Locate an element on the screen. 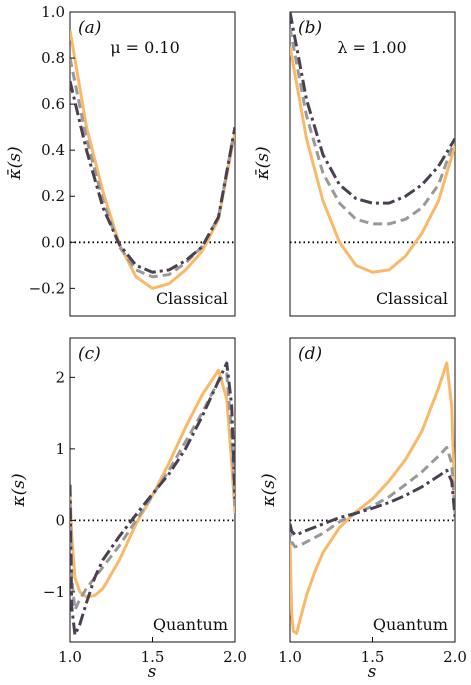 Image resolution: width=471 pixels, height=685 pixels. panel-a-ytick-label: 0.4 is located at coordinates (53, 150).